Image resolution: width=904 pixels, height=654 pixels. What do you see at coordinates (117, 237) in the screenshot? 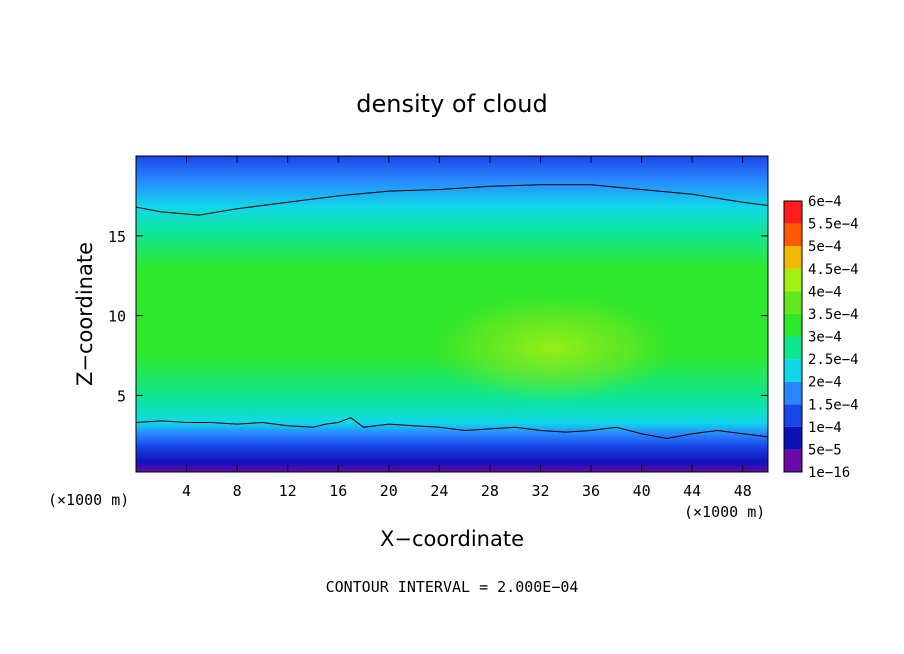
I see `y-tick-label: 15` at bounding box center [117, 237].